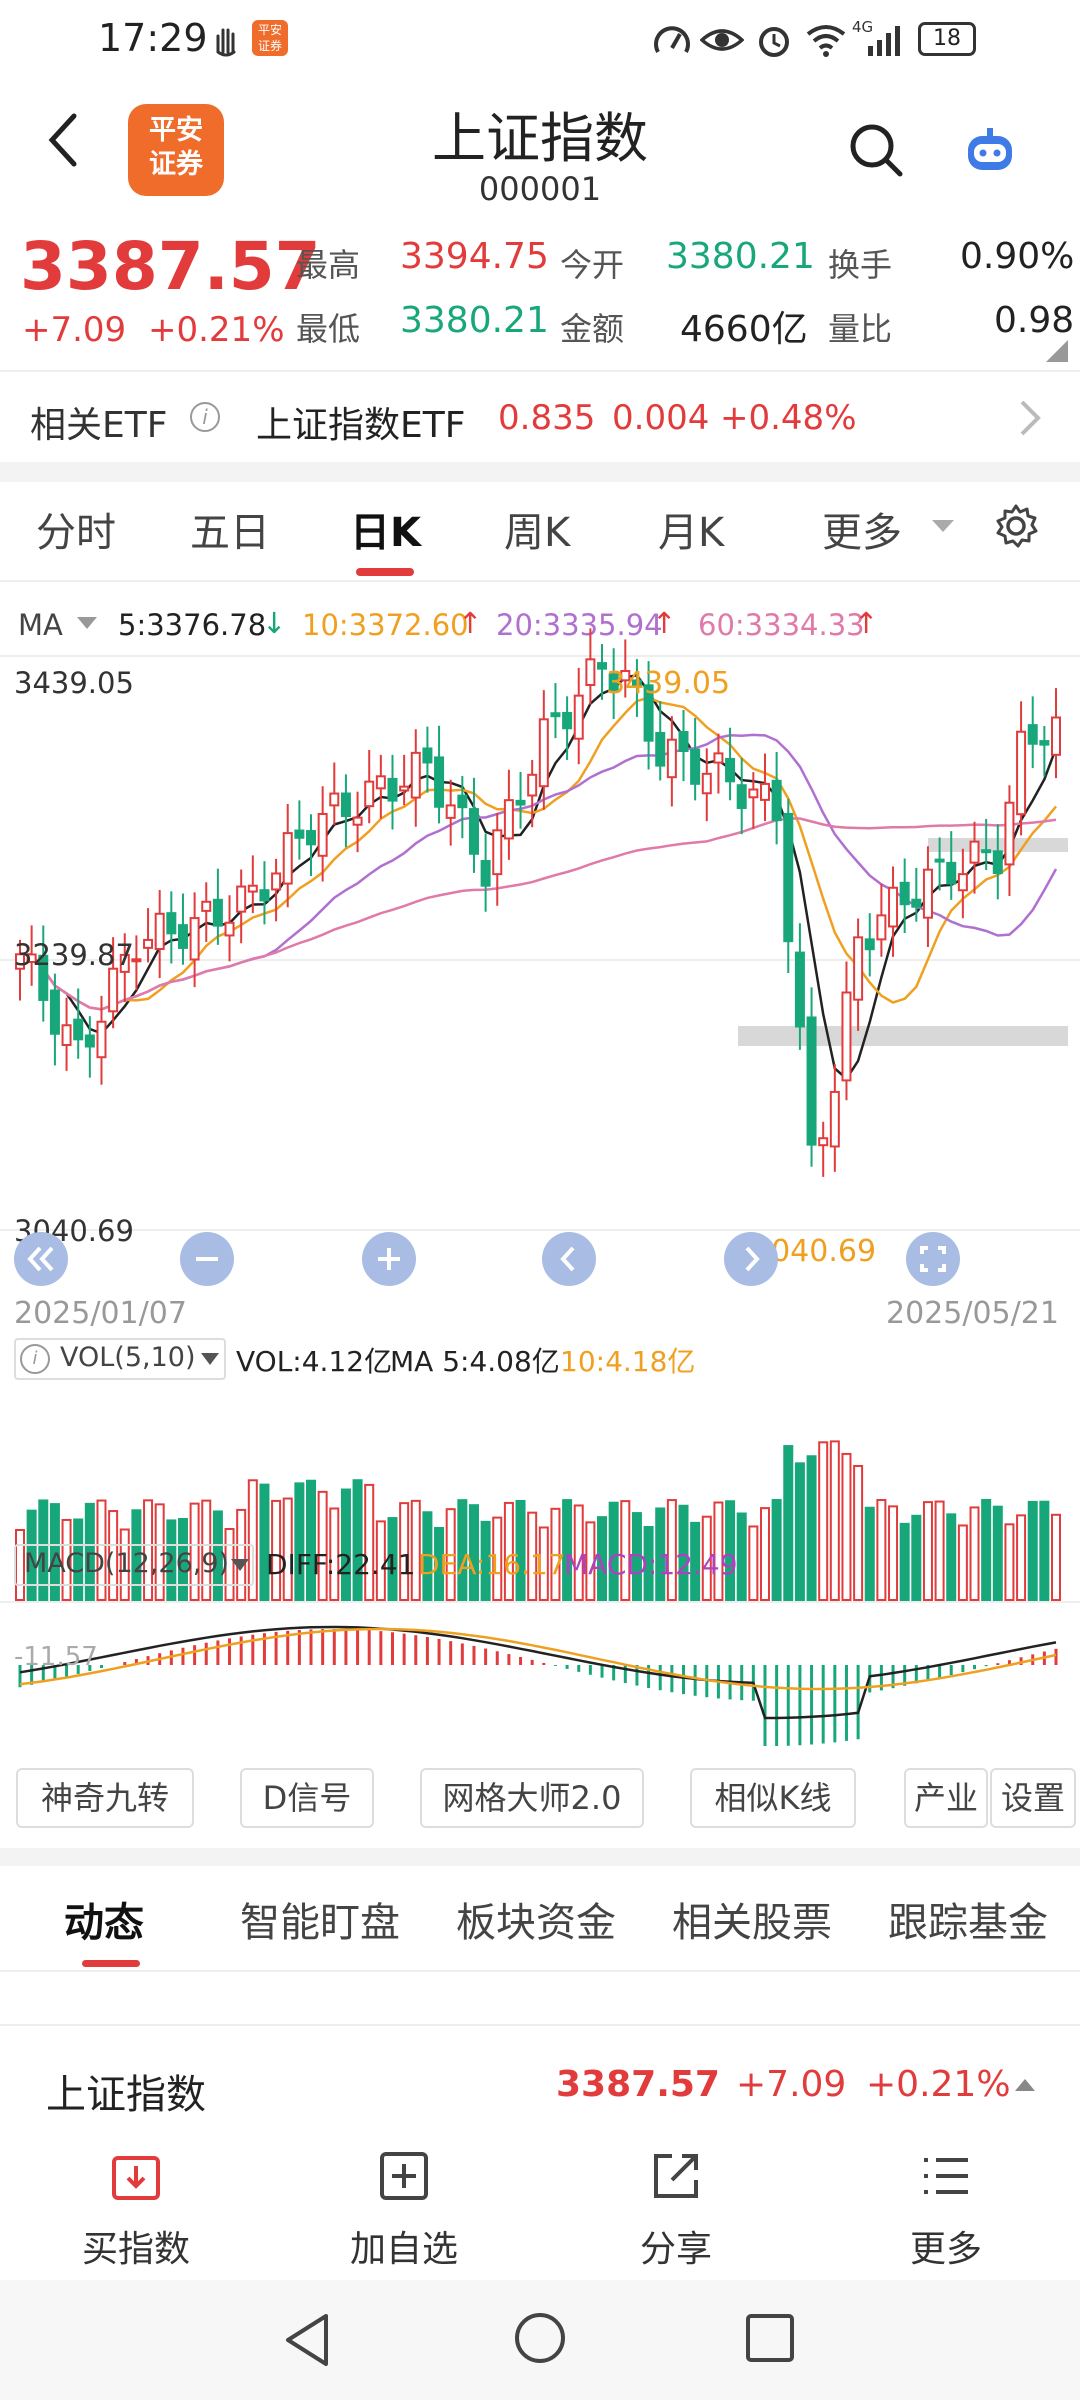  What do you see at coordinates (540, 40) in the screenshot?
I see `status-bar: 17:29 平安 证券 4G 18` at bounding box center [540, 40].